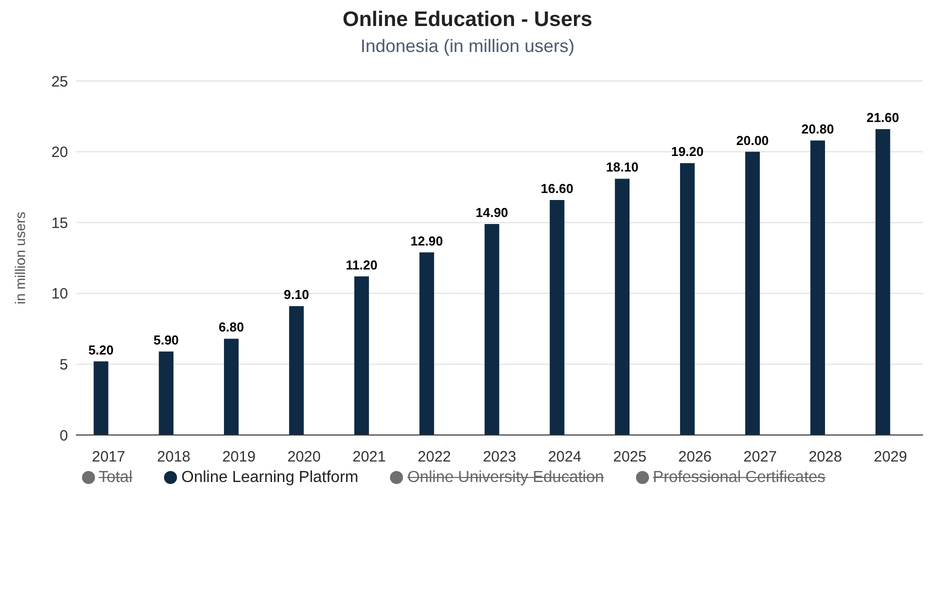  Describe the element at coordinates (239, 457) in the screenshot. I see `x-tick-label: 2019` at that location.